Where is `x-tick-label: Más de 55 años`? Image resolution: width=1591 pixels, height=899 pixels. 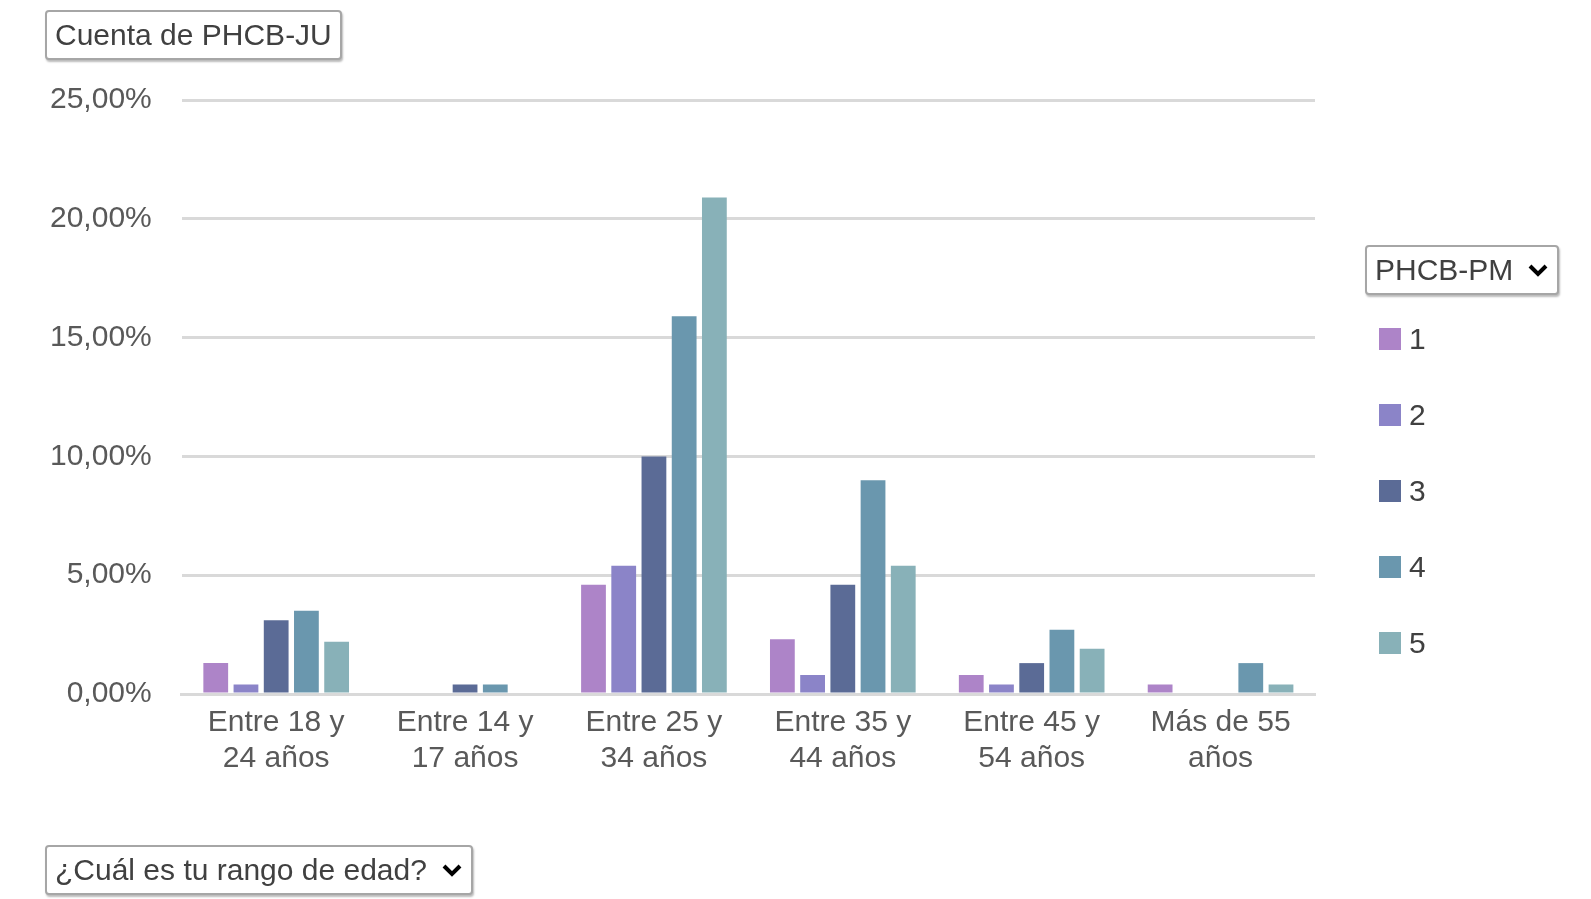 x-tick-label: Más de 55 años is located at coordinates (1220, 739).